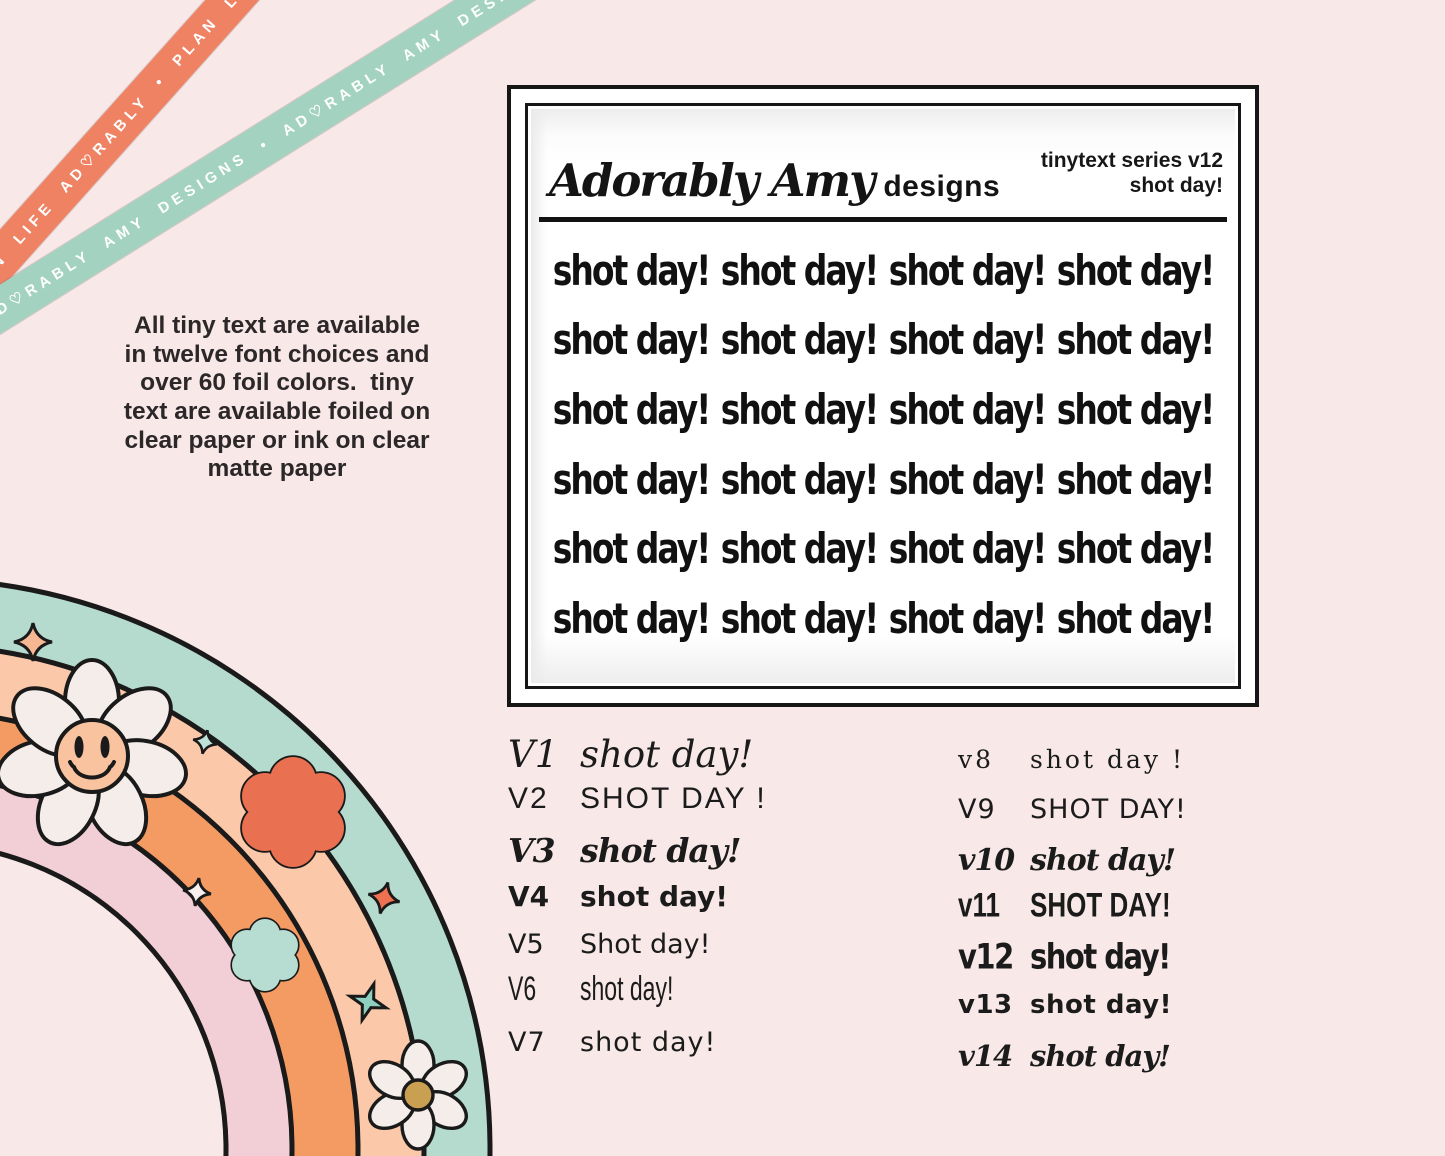  Describe the element at coordinates (533, 754) in the screenshot. I see `version-label: V1` at that location.